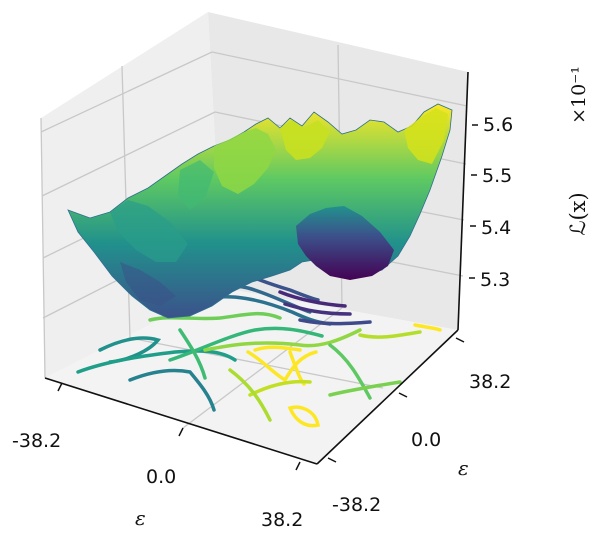 The width and height of the screenshot is (601, 536). I want to click on x-tick-max: 38.2, so click(282, 520).